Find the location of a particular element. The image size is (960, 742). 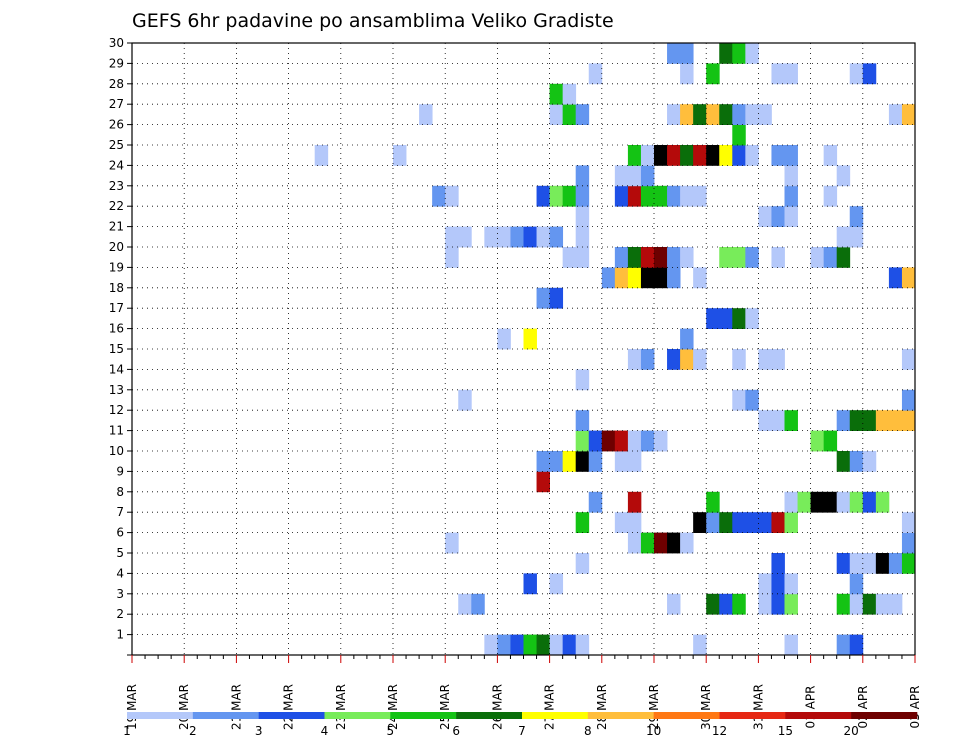

y-tick-label: 30 is located at coordinates (116, 43).